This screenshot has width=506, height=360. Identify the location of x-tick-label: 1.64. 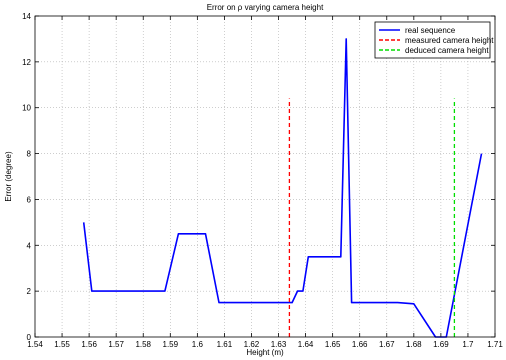
(306, 344).